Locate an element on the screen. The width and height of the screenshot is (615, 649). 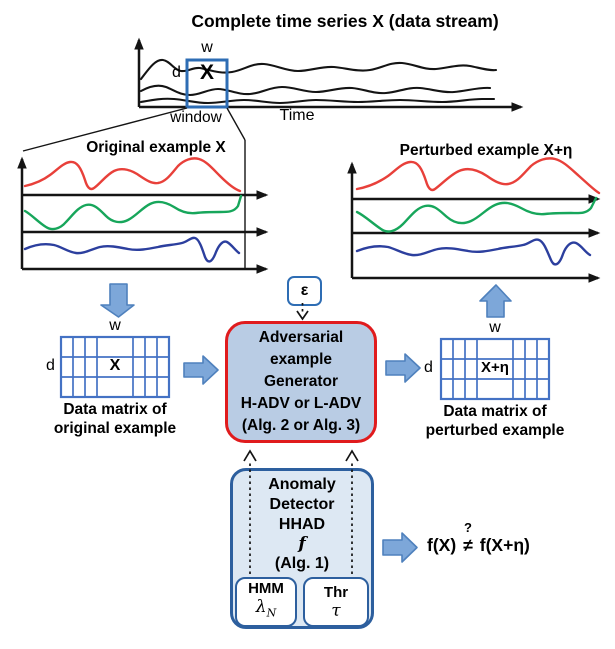
perturbed-panel-title: Perturbed example X+η is located at coordinates (486, 150).